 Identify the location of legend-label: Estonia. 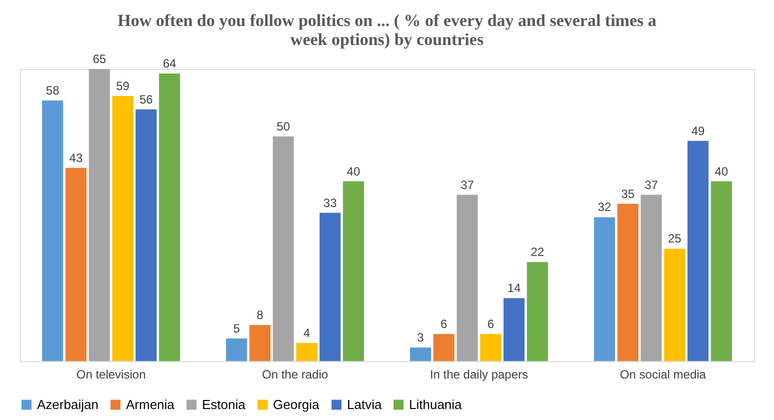
(224, 404).